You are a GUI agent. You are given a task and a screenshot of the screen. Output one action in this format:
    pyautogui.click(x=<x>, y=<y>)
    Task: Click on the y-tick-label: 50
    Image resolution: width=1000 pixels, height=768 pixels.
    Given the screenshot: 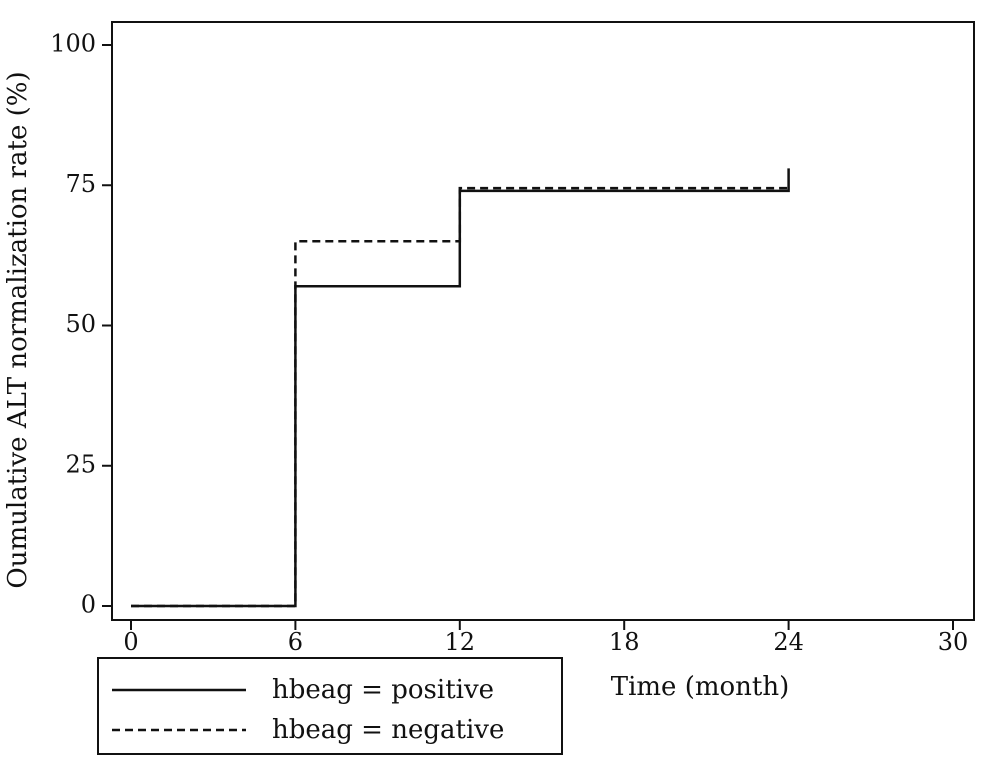 What is the action you would take?
    pyautogui.click(x=80, y=324)
    